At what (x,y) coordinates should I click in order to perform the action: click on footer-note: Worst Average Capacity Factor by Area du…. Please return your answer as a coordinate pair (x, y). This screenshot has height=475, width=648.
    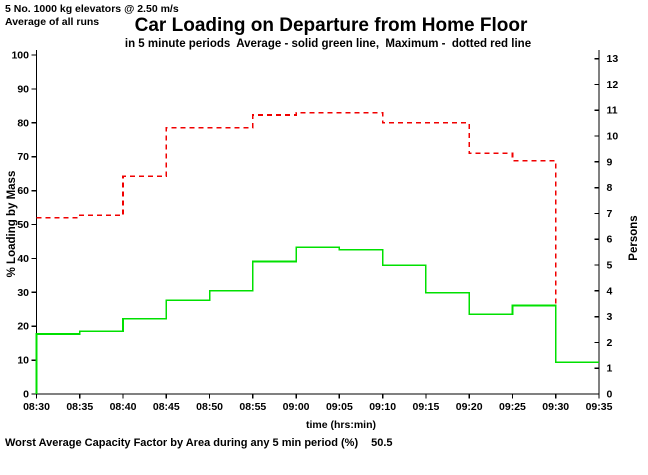
    Looking at the image, I should click on (199, 443).